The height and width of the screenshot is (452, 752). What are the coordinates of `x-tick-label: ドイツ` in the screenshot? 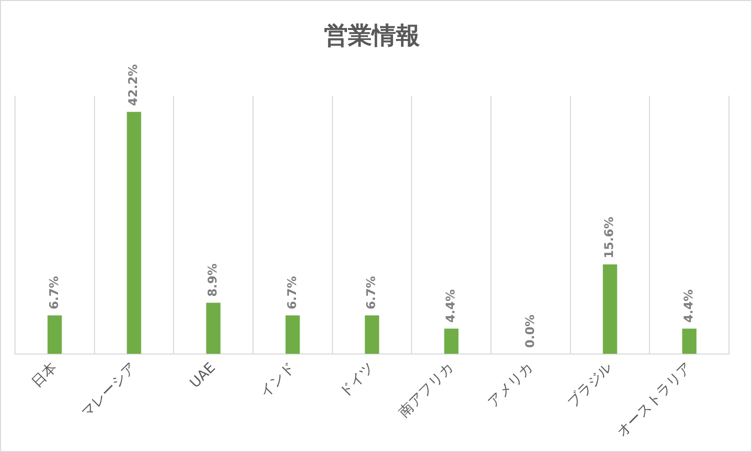 It's located at (357, 380).